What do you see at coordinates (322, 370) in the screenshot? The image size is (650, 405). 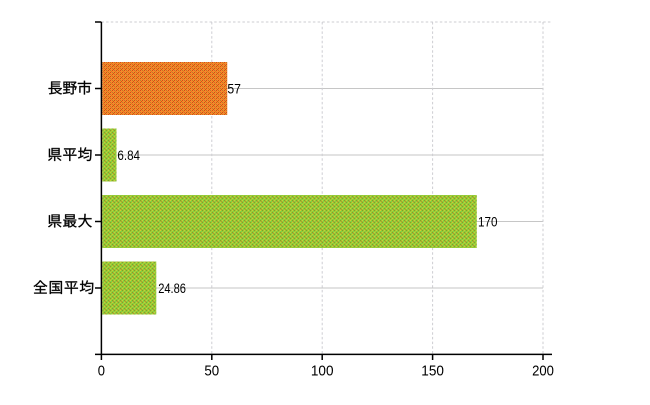 I see `svg-text: 100` at bounding box center [322, 370].